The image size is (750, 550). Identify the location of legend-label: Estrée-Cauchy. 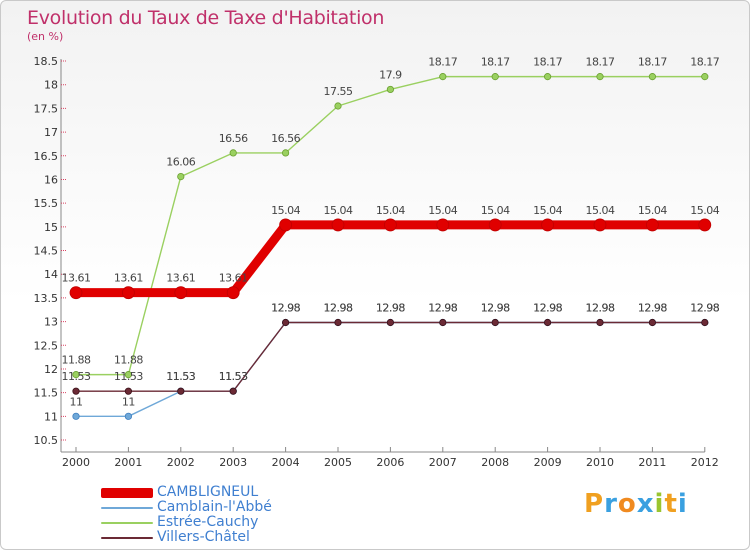
(208, 522).